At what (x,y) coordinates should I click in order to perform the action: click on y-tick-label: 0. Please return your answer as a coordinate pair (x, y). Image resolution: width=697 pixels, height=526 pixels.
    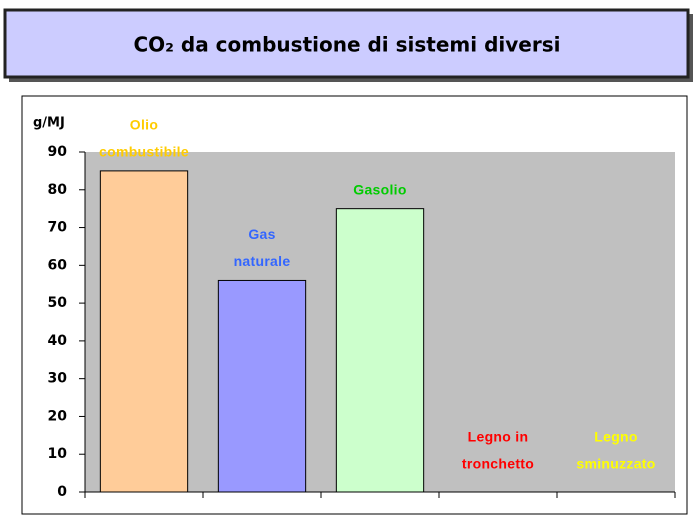
    Looking at the image, I should click on (62, 492).